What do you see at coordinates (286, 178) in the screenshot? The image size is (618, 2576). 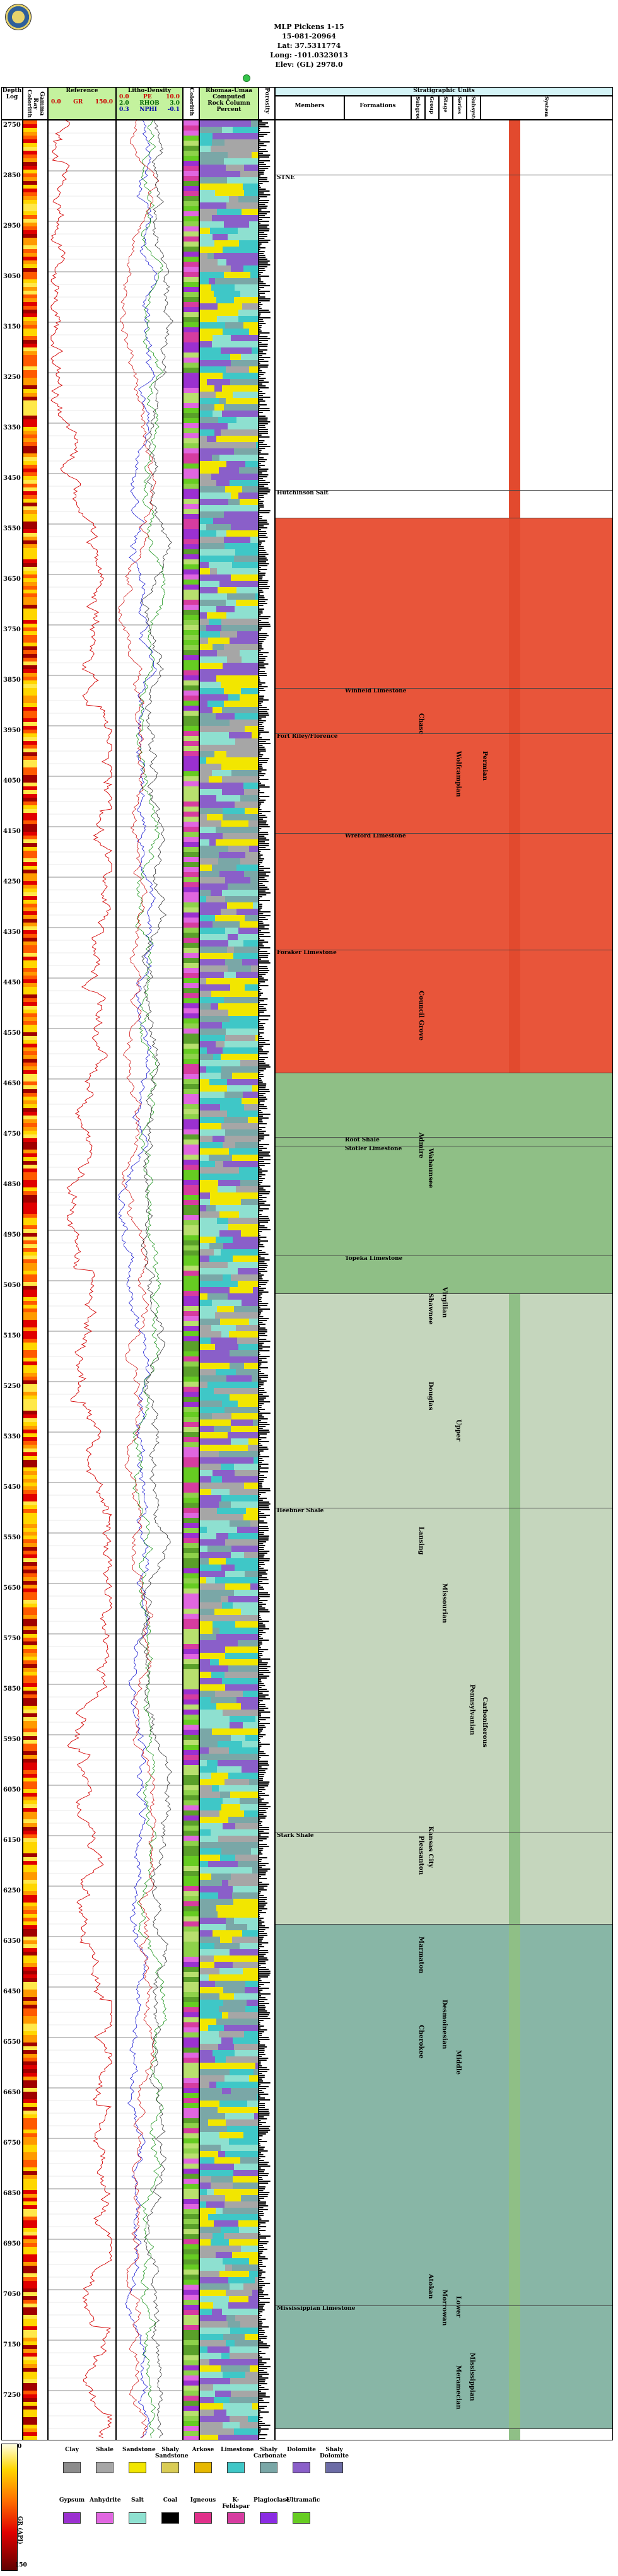 I see `formation-label-stne: STNE` at bounding box center [286, 178].